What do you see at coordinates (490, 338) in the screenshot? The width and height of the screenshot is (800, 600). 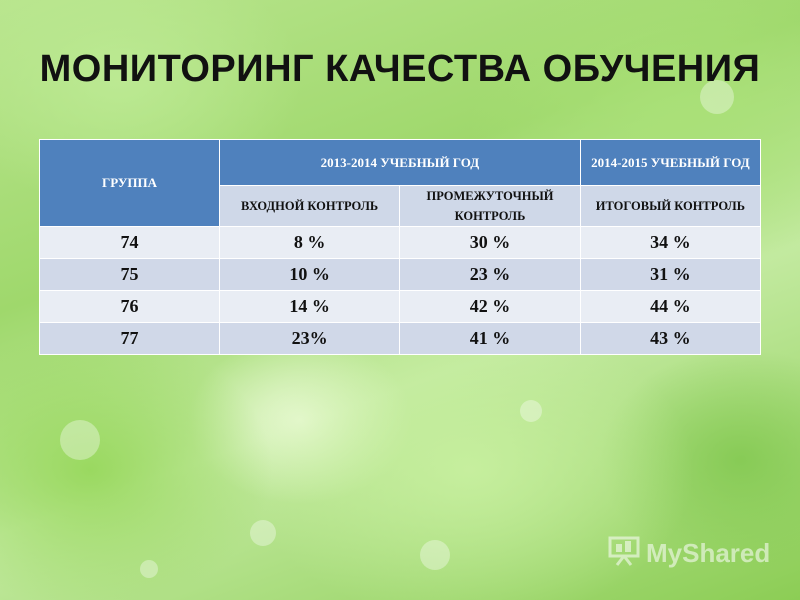 I see `cell-intermediate: 41 %` at bounding box center [490, 338].